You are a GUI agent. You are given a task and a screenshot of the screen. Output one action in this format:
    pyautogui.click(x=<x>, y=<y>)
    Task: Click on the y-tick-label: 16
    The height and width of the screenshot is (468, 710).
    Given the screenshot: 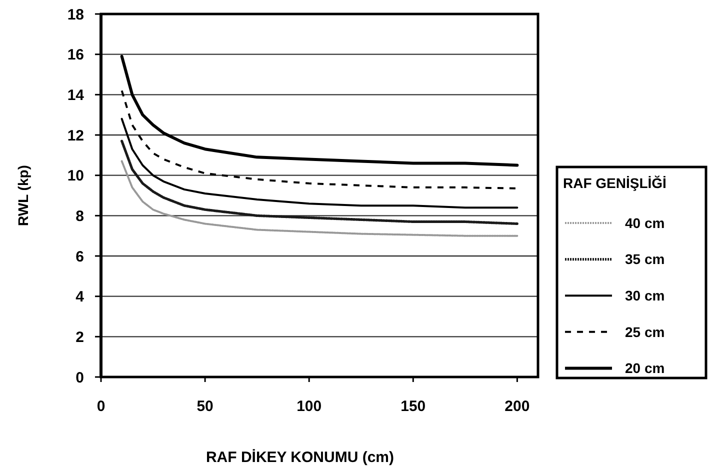 What is the action you would take?
    pyautogui.click(x=75, y=55)
    